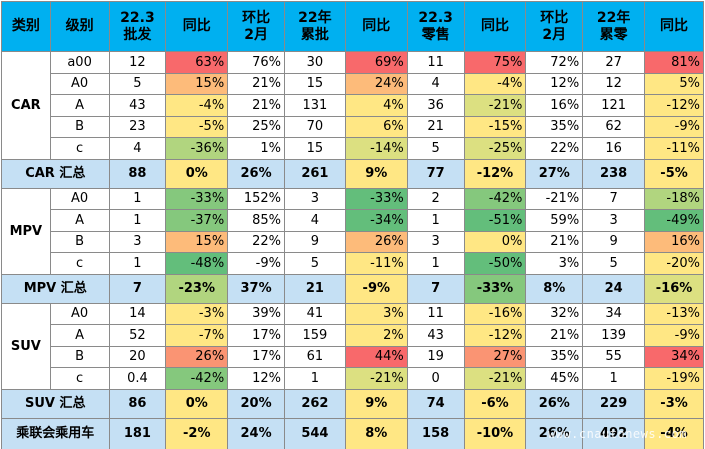 The width and height of the screenshot is (705, 449). Describe the element at coordinates (435, 62) in the screenshot. I see `cell-value: 11` at that location.